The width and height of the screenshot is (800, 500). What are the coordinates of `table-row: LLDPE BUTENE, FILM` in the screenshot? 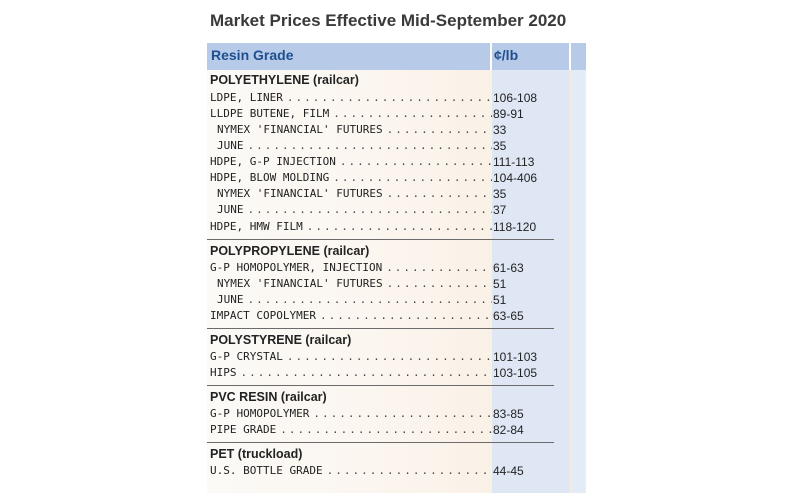 It's located at (351, 114).